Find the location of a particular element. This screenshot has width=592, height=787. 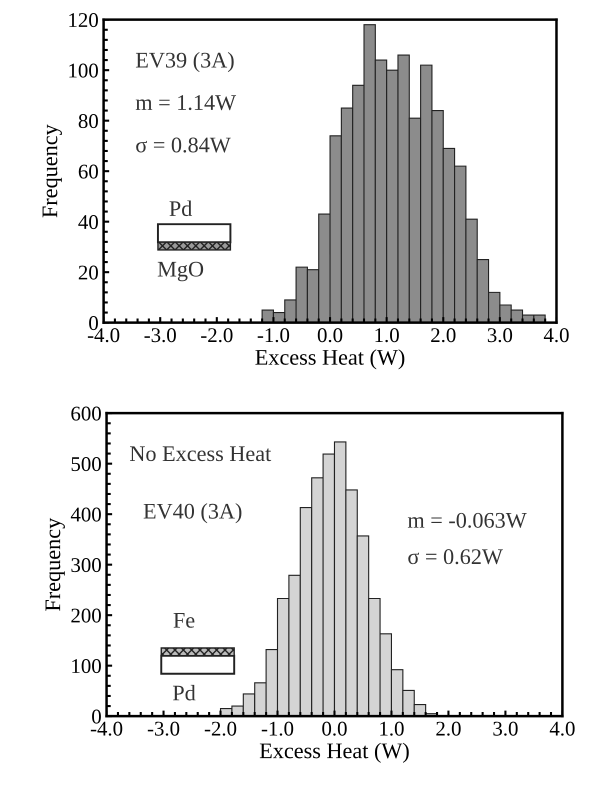

annotation: σ = 0.84W is located at coordinates (183, 145).